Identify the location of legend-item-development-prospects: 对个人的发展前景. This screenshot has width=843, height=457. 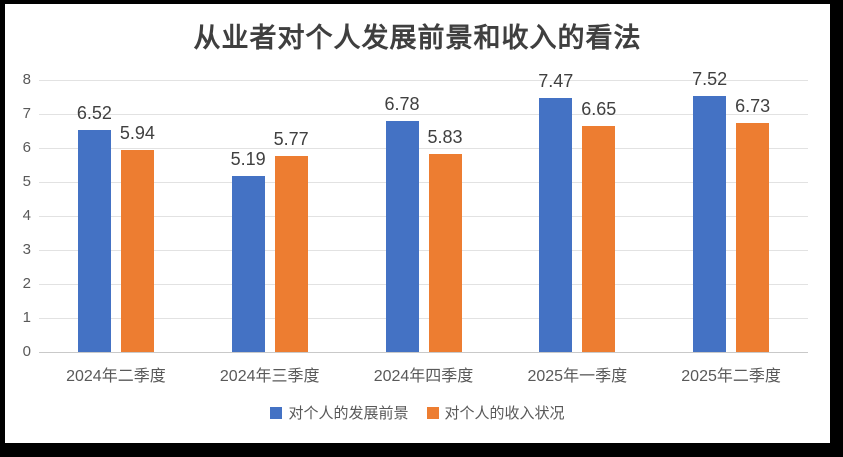
(339, 412).